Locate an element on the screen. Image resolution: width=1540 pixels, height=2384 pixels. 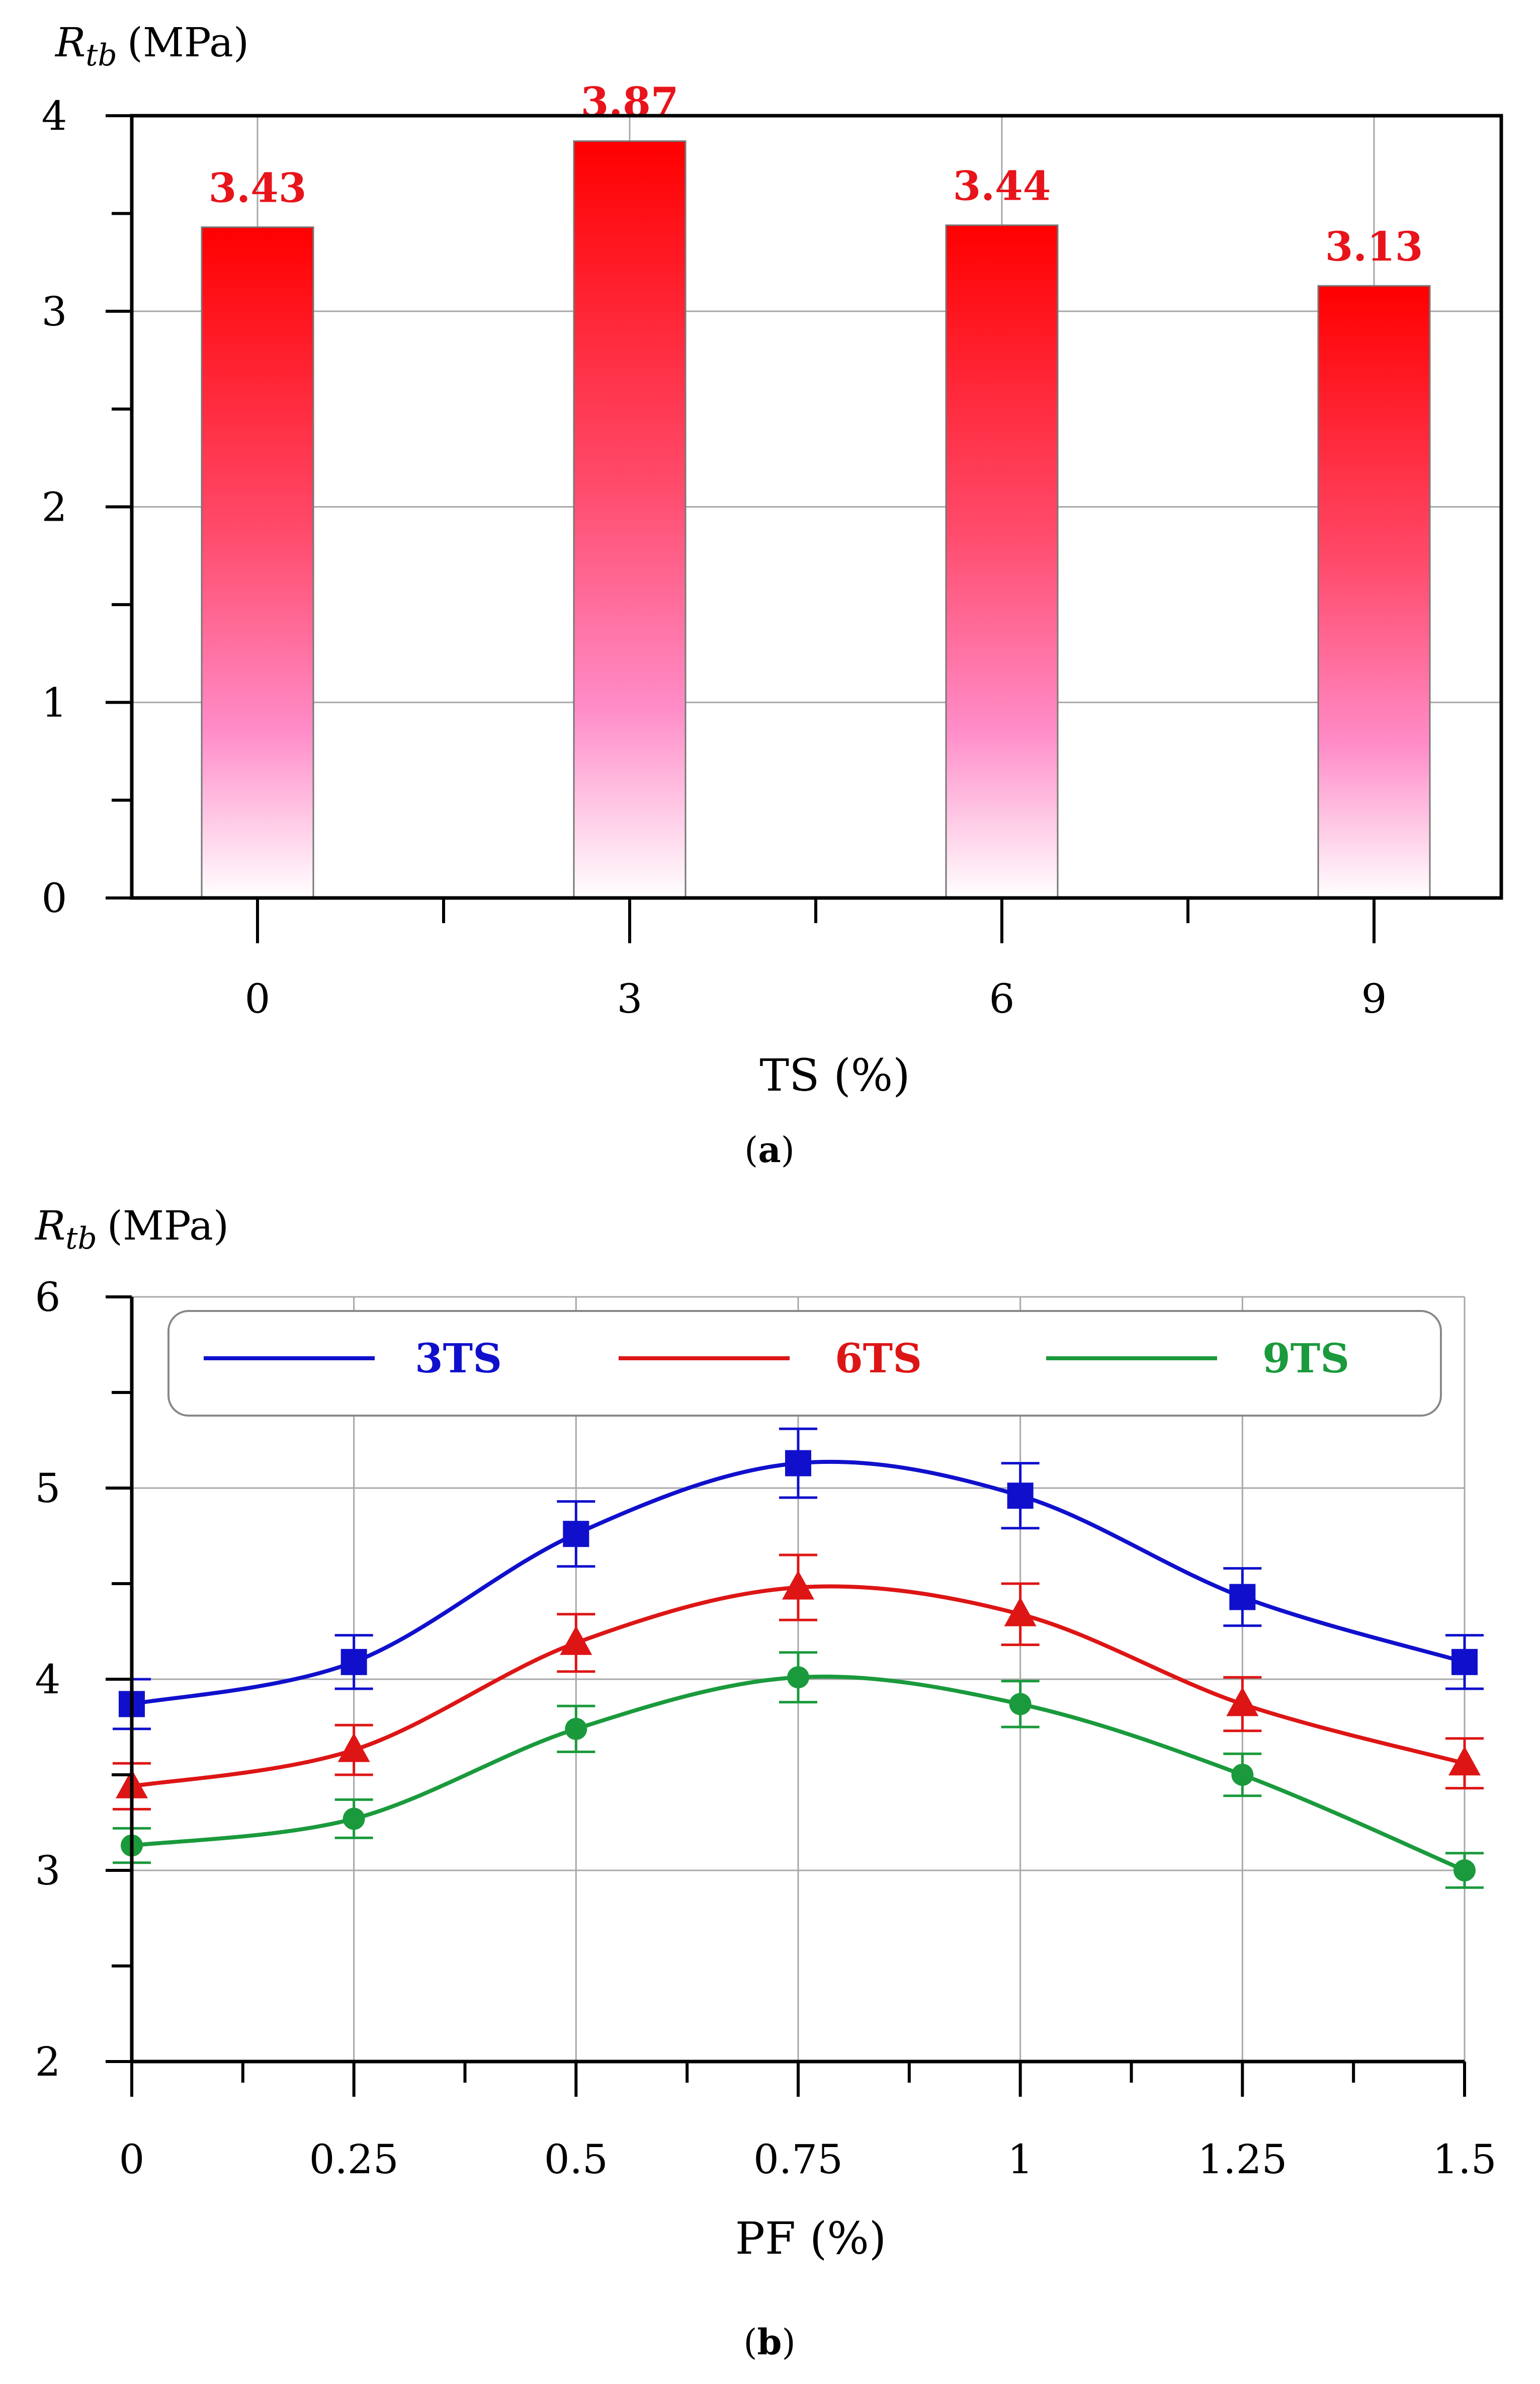
data-label-6: 3.44 is located at coordinates (1002, 186).